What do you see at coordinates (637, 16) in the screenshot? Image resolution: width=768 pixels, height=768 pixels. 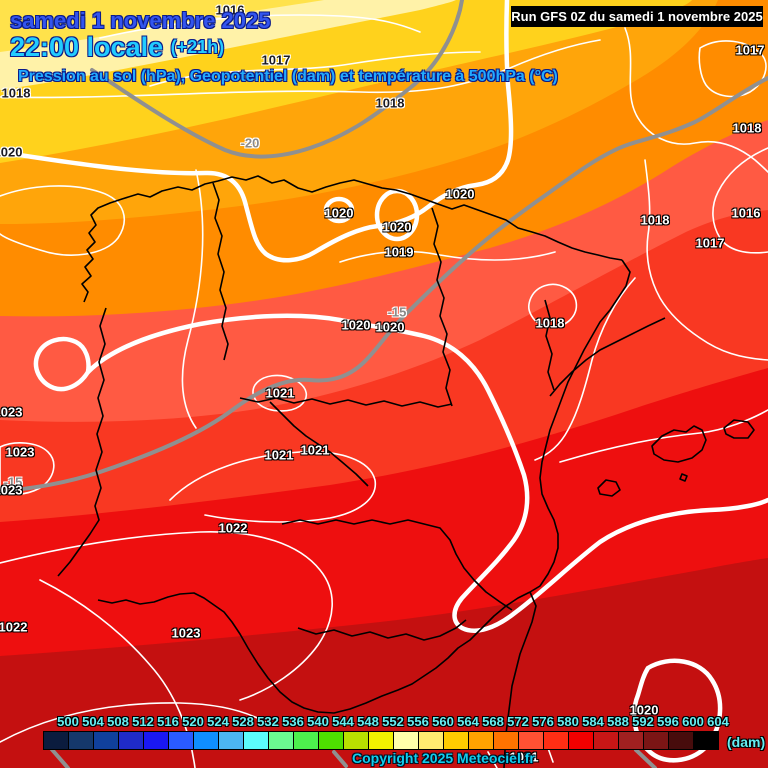 I see `run-info-box: Run GFS 0Z du samedi 1 novembre 2025` at bounding box center [637, 16].